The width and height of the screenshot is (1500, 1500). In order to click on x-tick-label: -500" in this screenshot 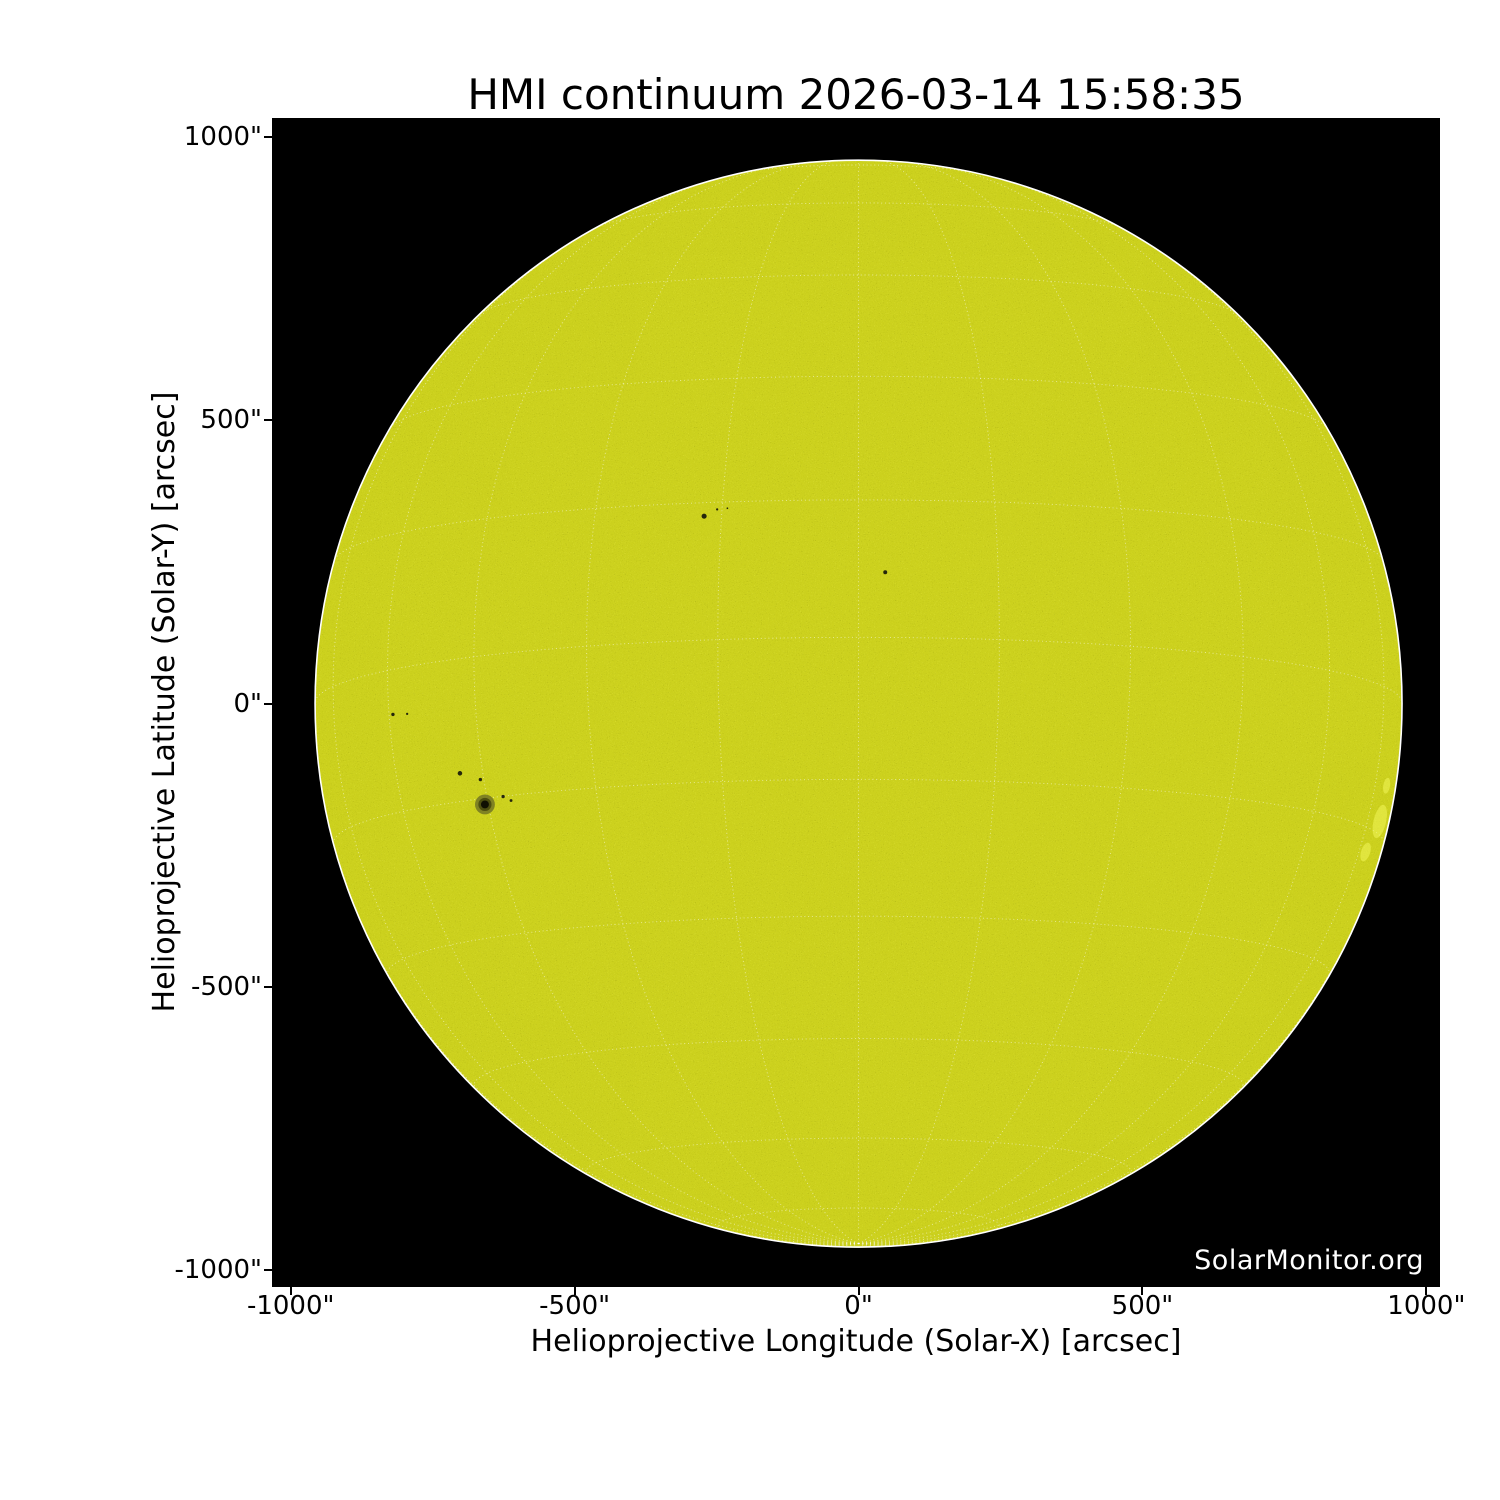, I will do `click(575, 1306)`.